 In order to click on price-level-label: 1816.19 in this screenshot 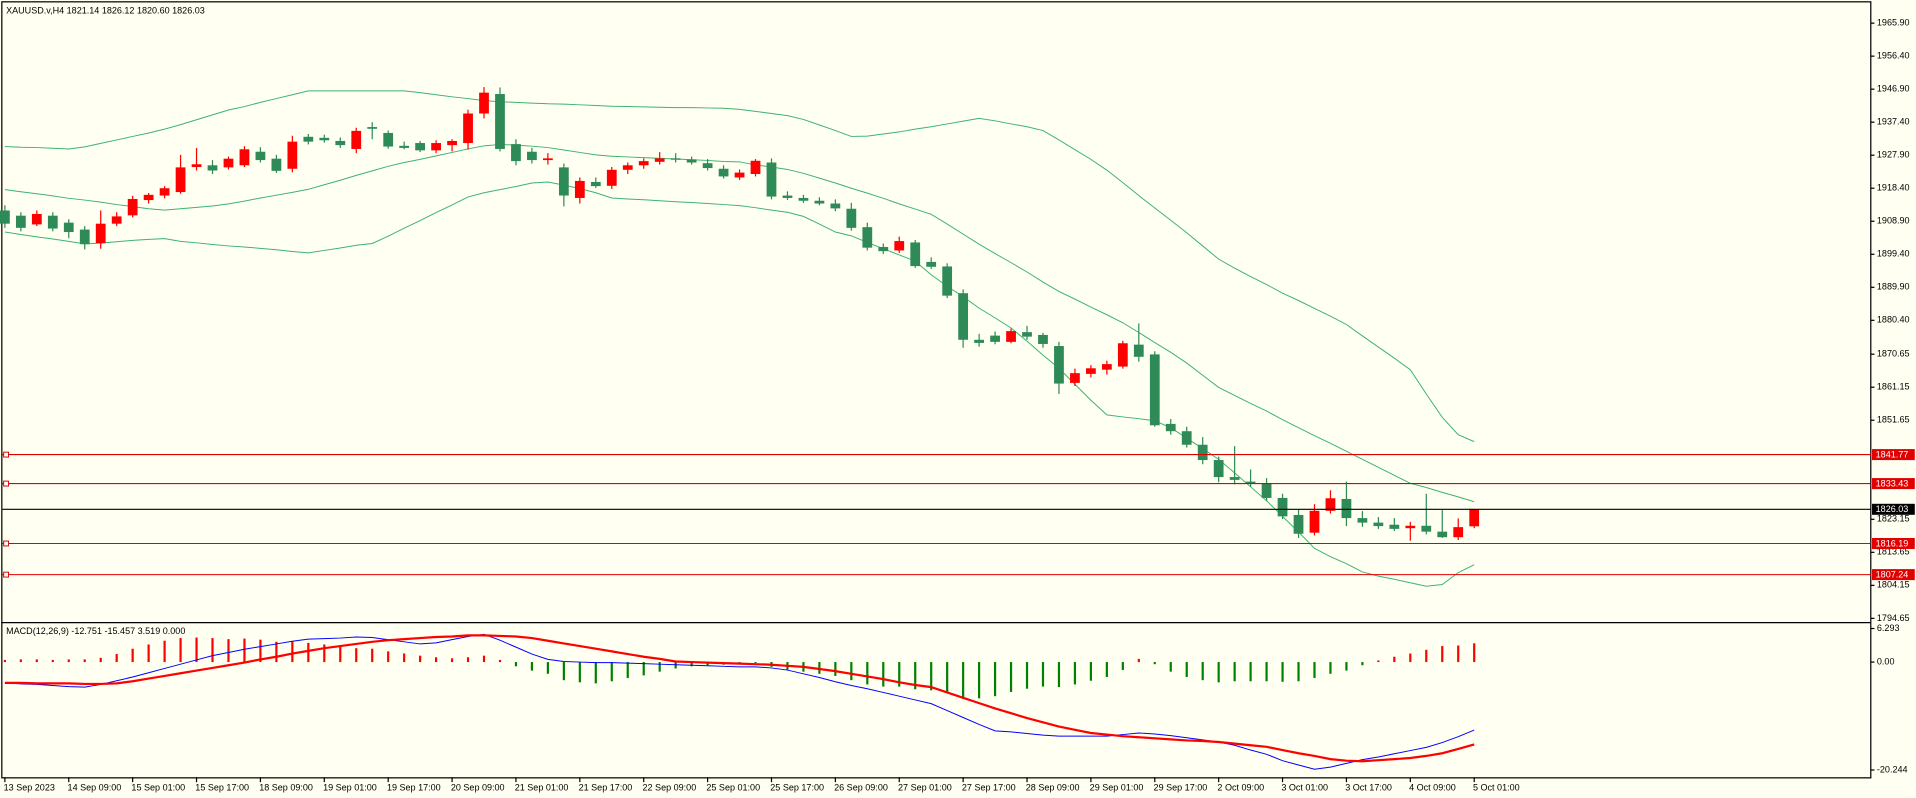, I will do `click(1892, 543)`.